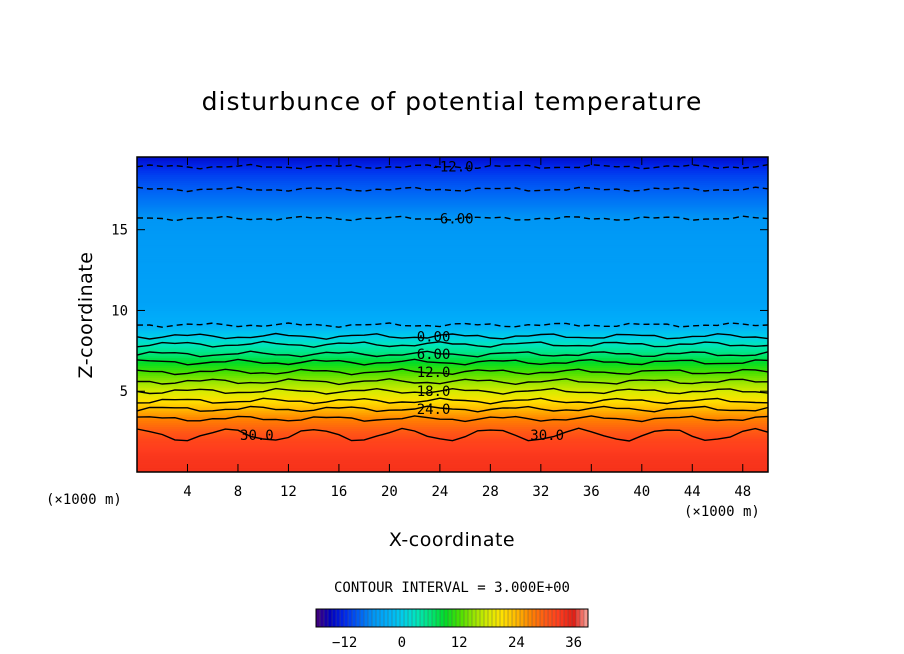  Describe the element at coordinates (490, 492) in the screenshot. I see `x-tick-label: 28` at that location.